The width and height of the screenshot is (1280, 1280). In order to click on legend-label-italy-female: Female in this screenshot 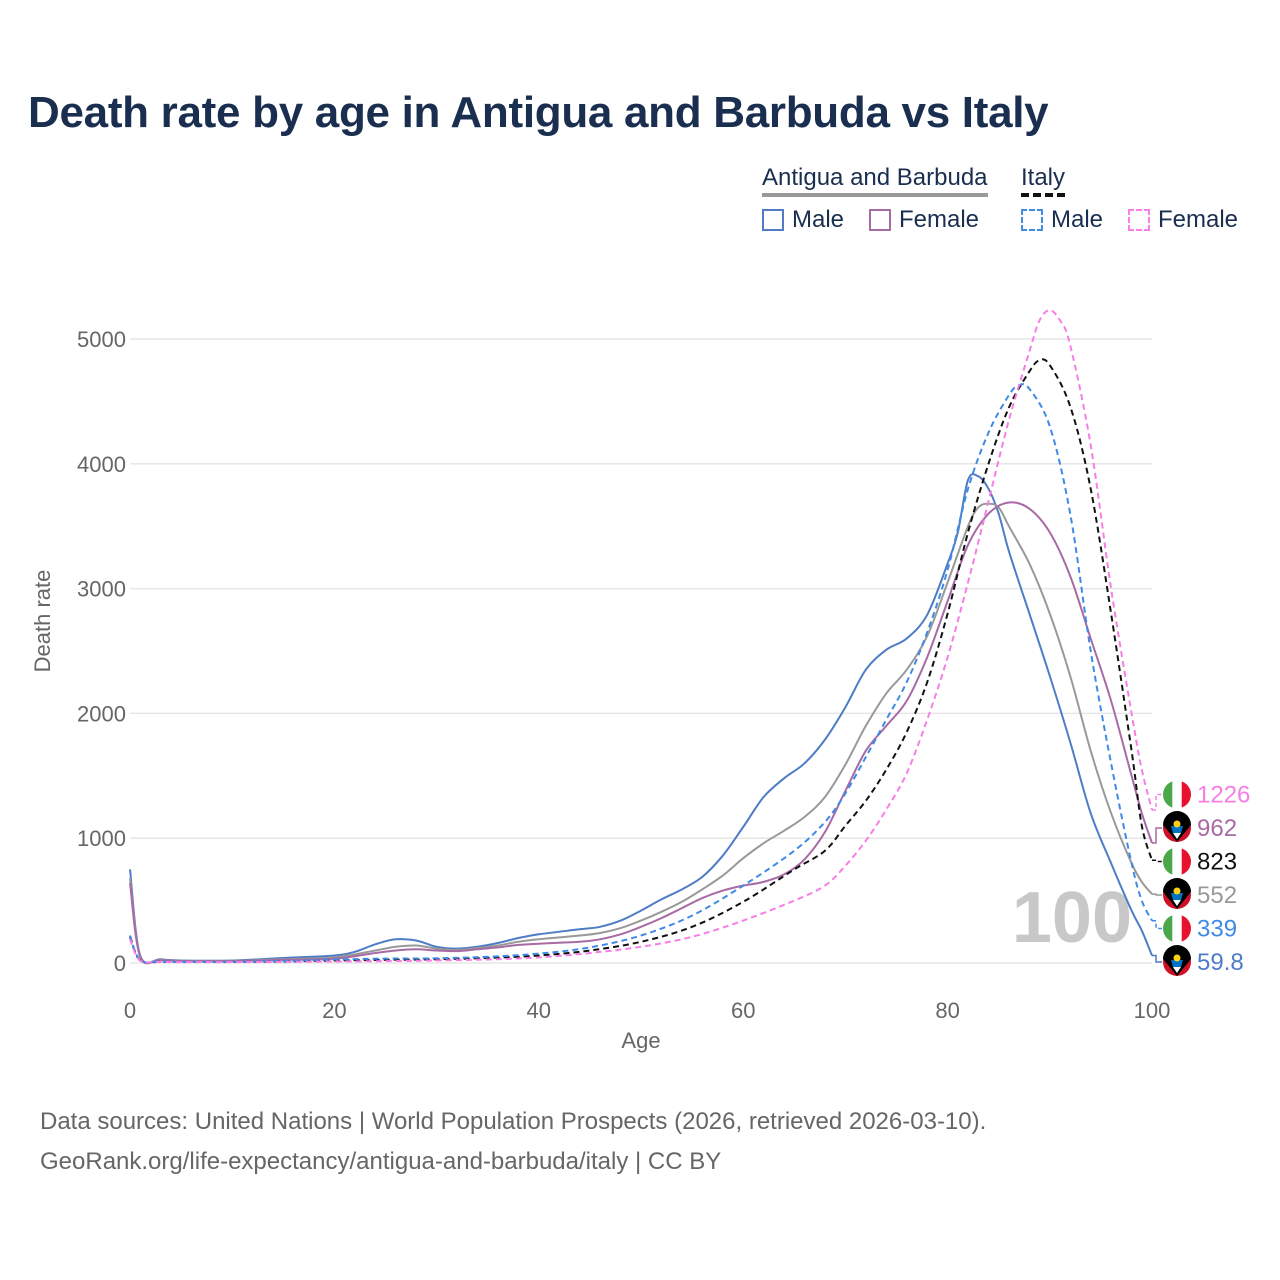, I will do `click(1198, 219)`.